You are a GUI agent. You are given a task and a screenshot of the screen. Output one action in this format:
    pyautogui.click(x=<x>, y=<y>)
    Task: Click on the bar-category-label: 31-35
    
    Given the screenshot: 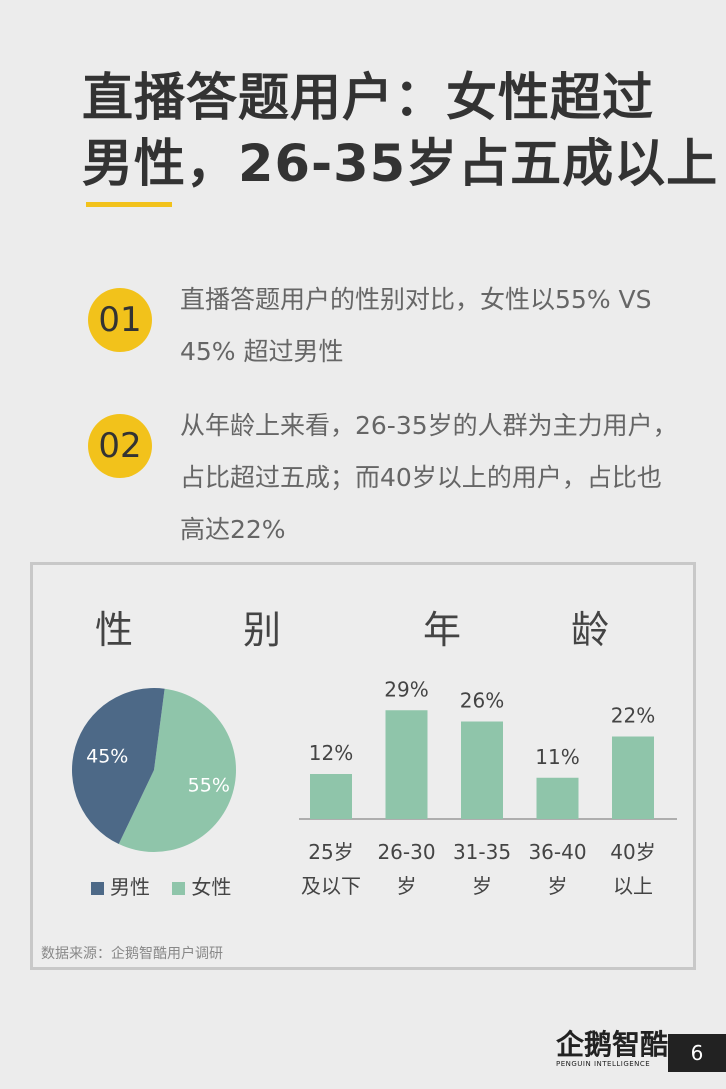 What is the action you would take?
    pyautogui.click(x=482, y=852)
    